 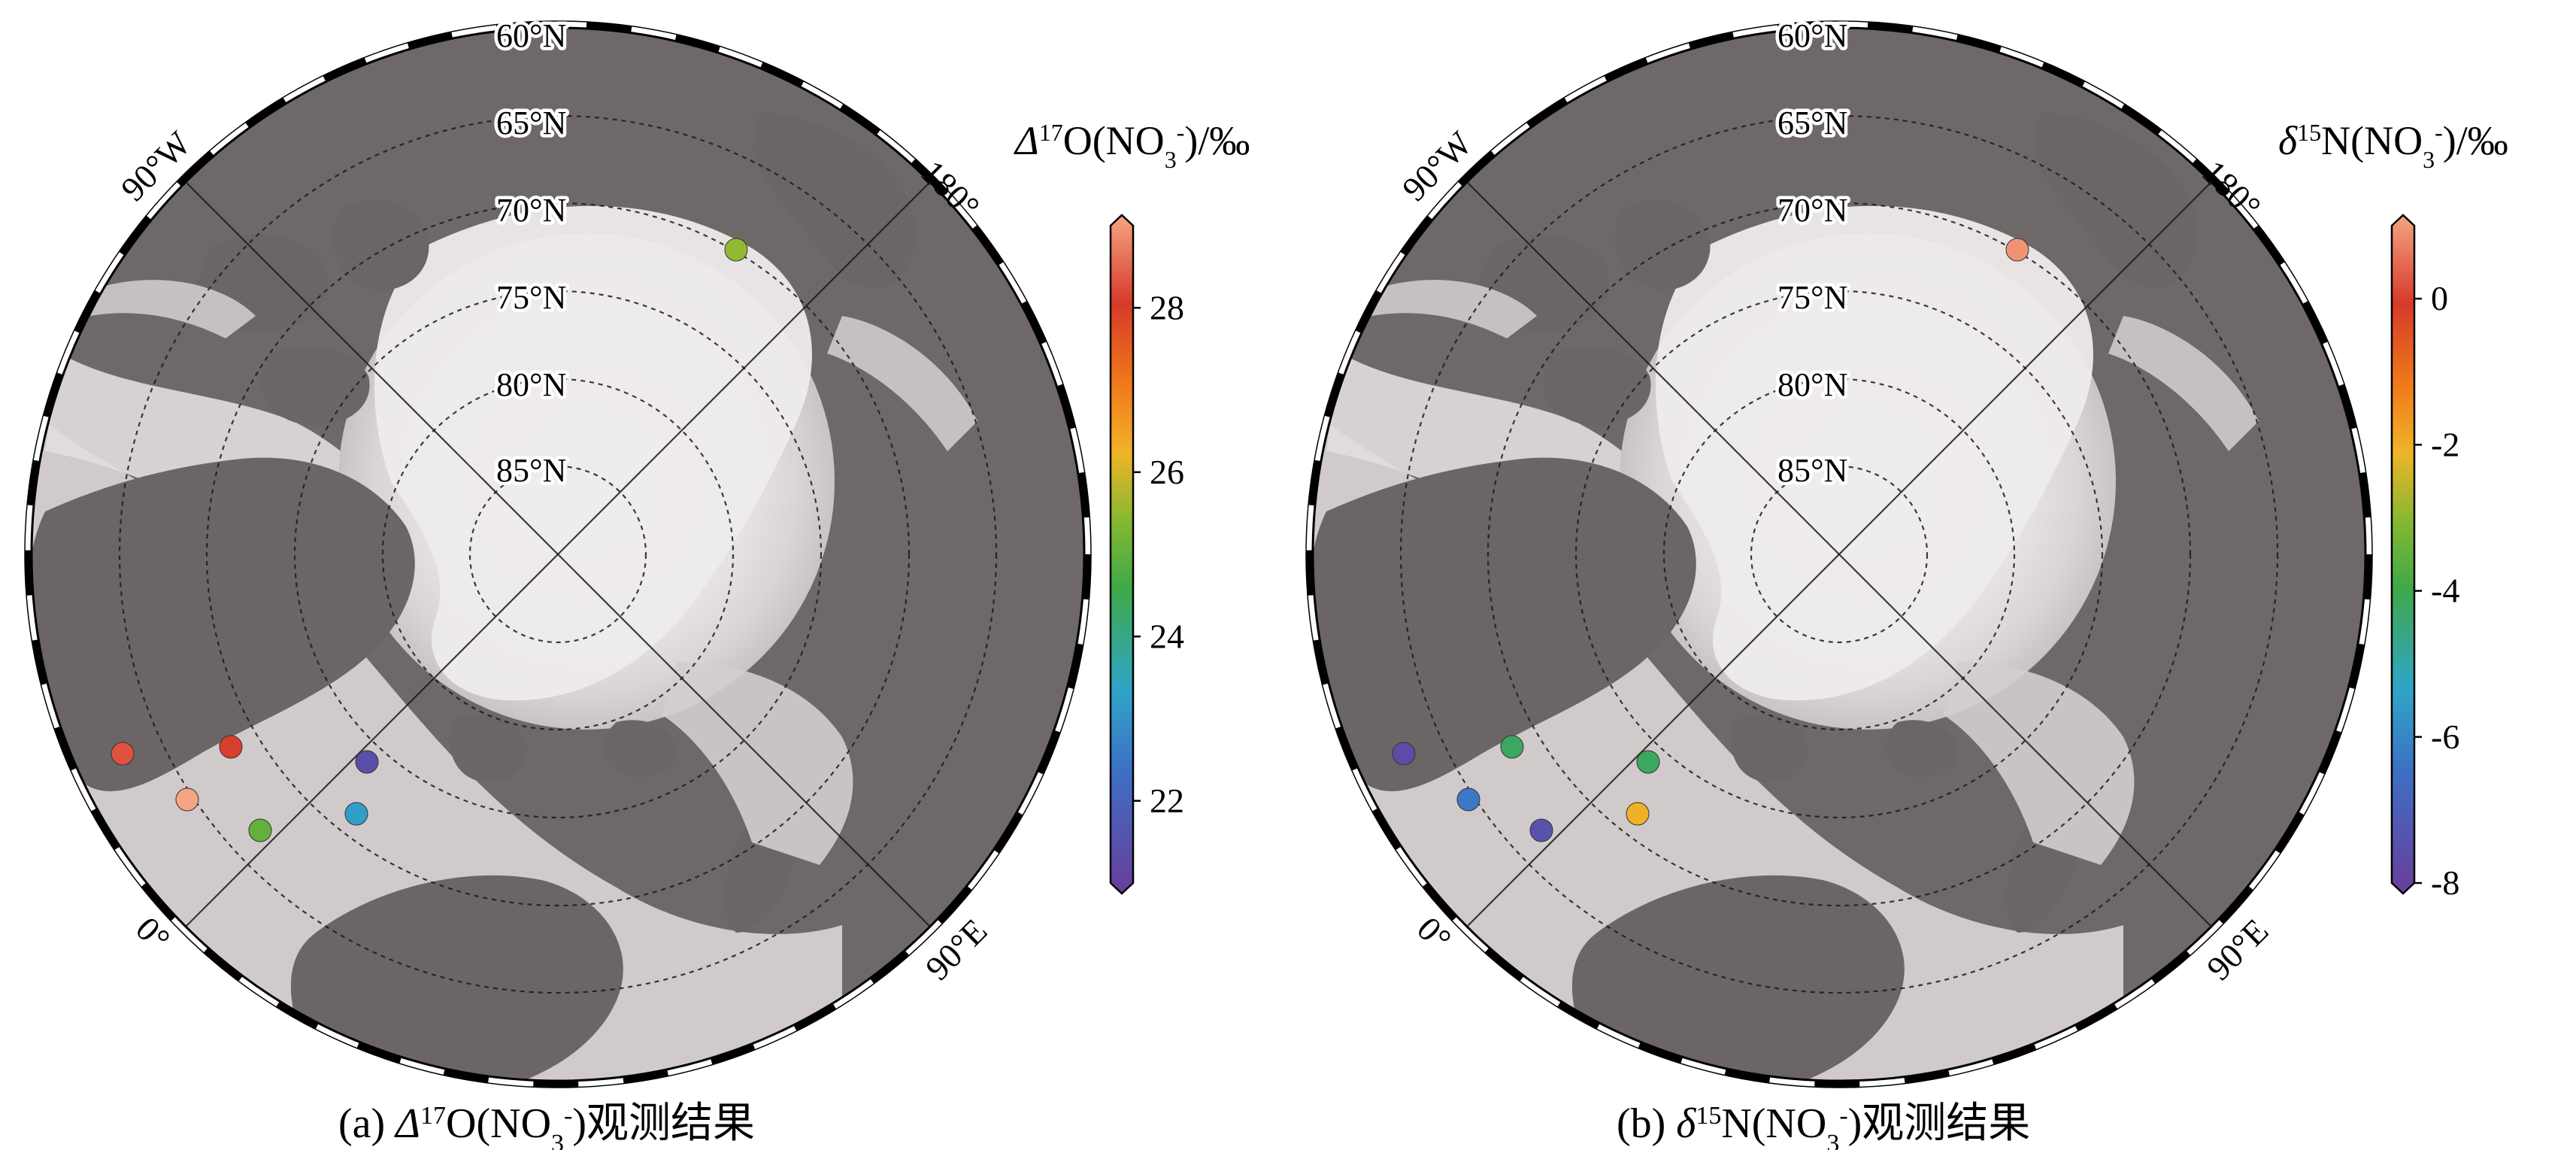 I want to click on points-b, so click(x=1710, y=540).